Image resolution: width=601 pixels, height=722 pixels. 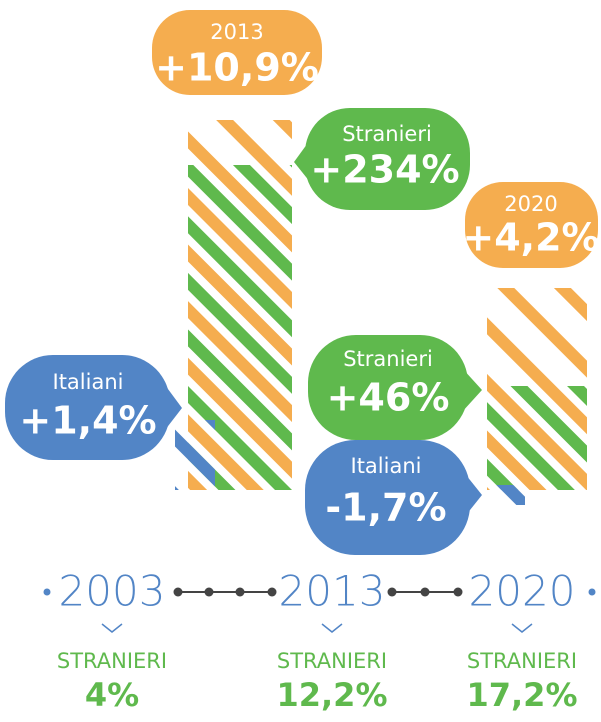 What do you see at coordinates (237, 68) in the screenshot?
I see `bubble-value: +10,9%` at bounding box center [237, 68].